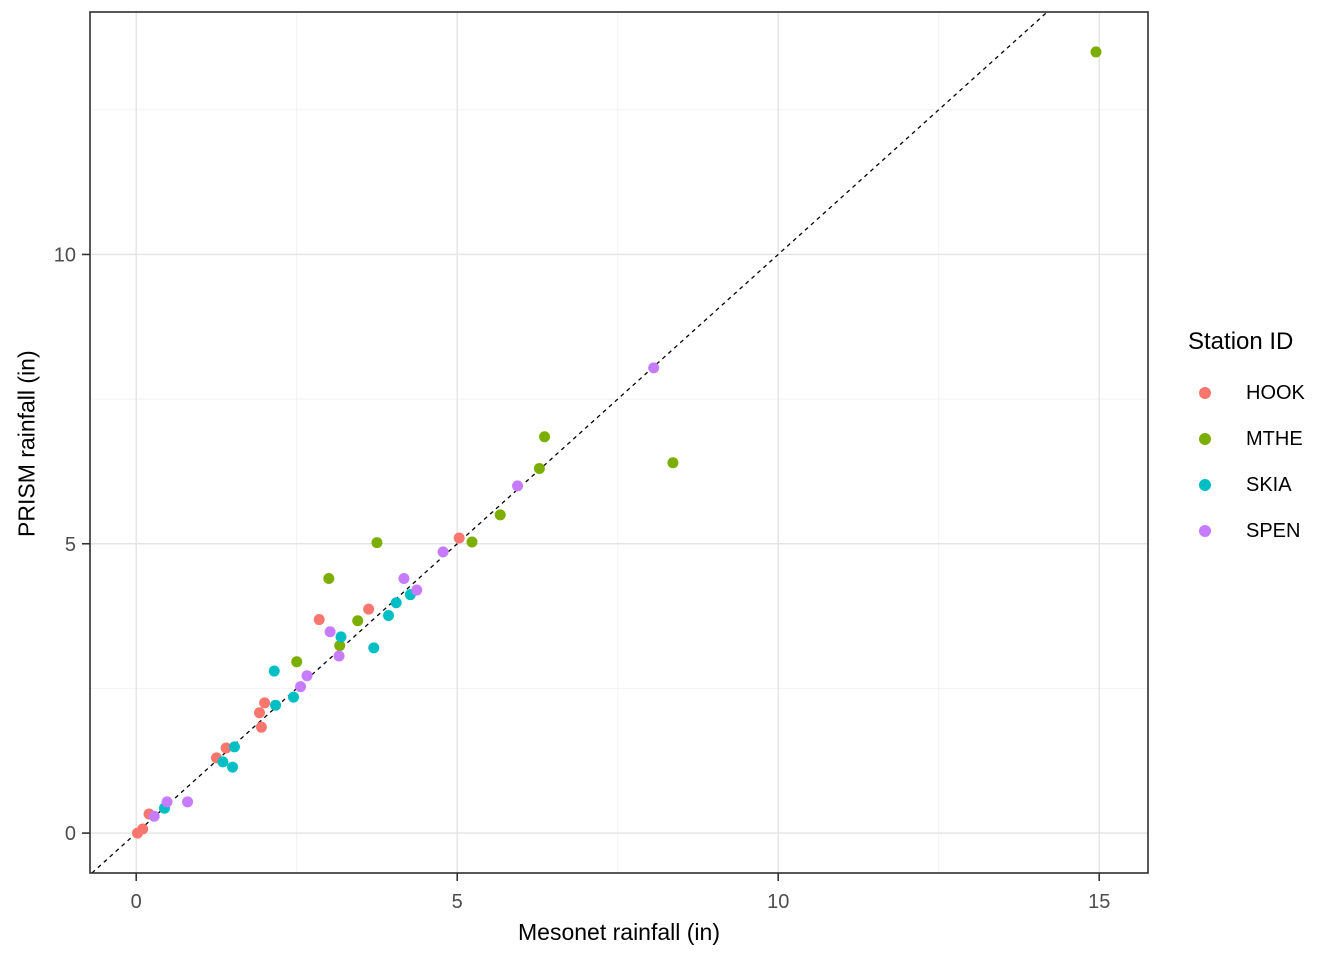 Image resolution: width=1344 pixels, height=960 pixels. I want to click on legend: Station ID HOOK MTHE SKIA SPEN, so click(1246, 441).